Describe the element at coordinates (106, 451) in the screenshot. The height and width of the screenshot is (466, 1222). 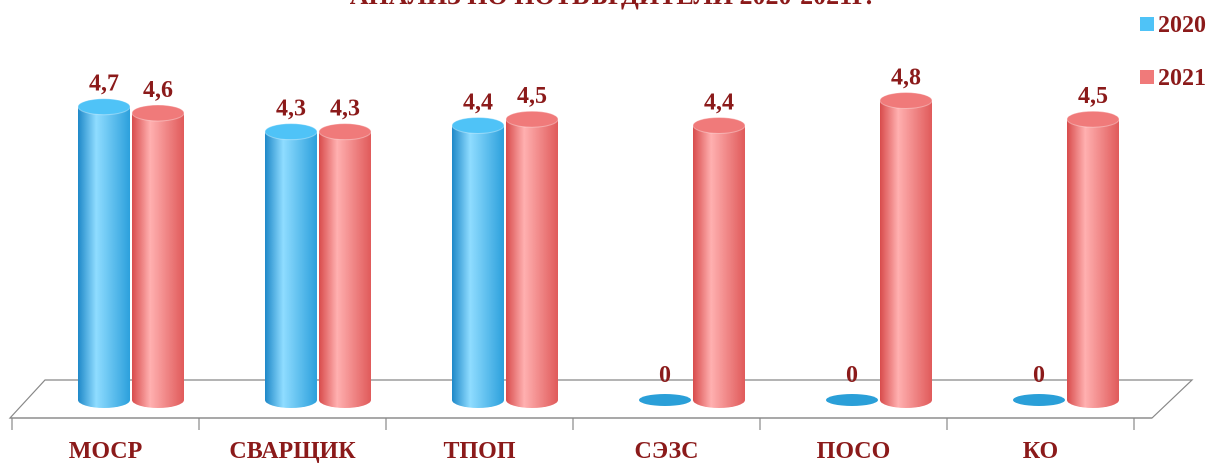
I see `x-tick-label: МОСР` at that location.